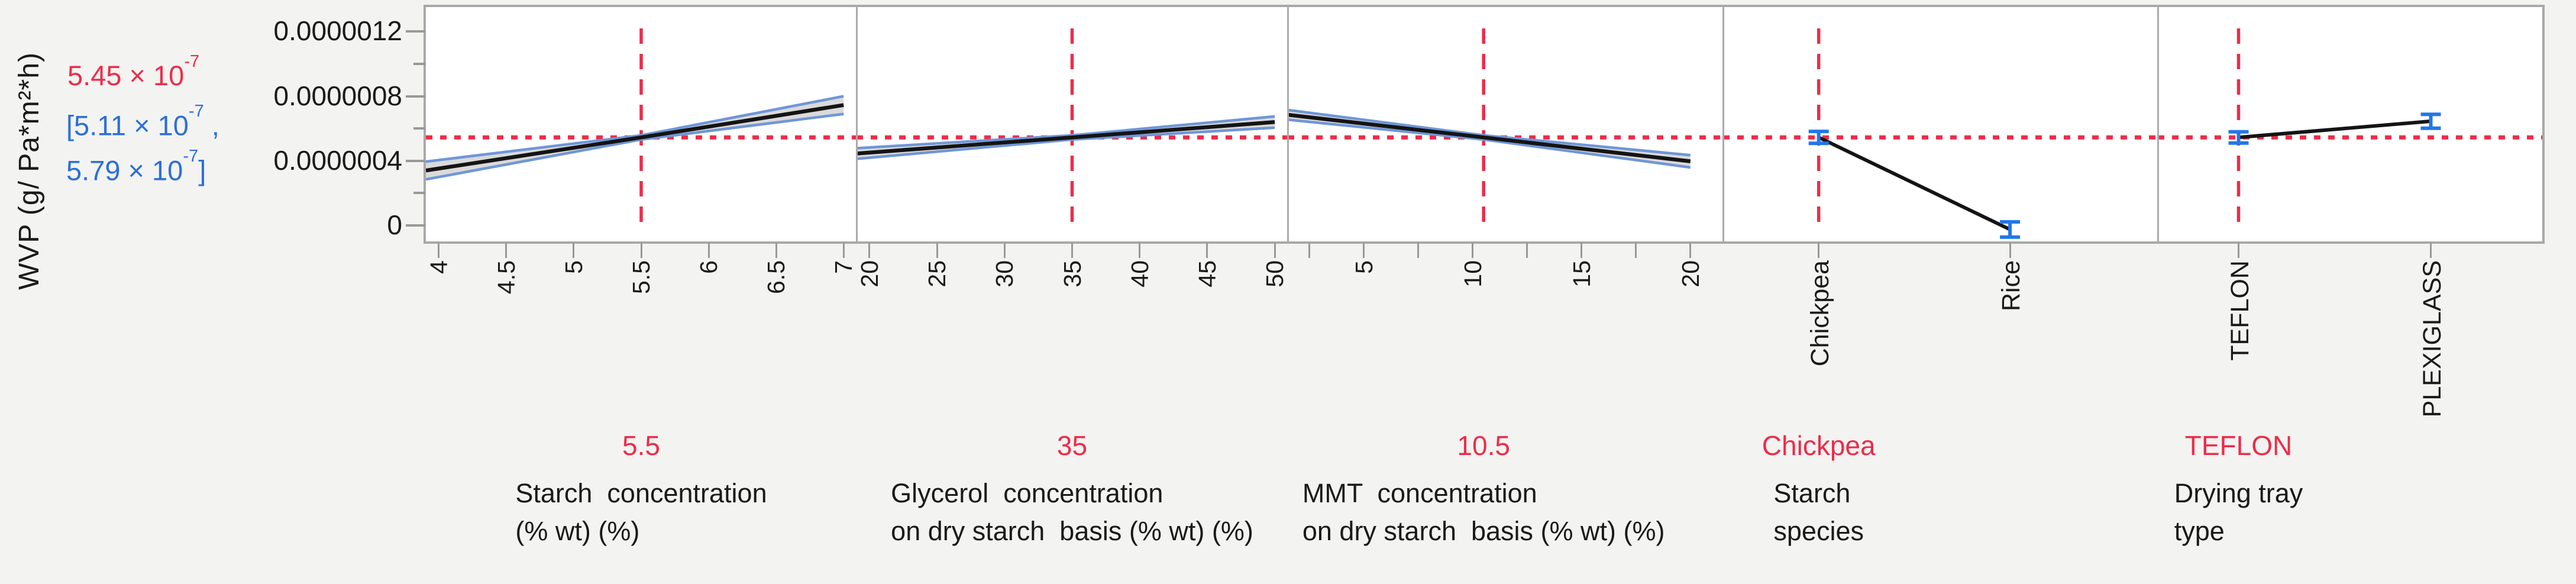 This screenshot has height=584, width=2576. What do you see at coordinates (2334, 129) in the screenshot?
I see `prediction-trace-drying-tray-type` at bounding box center [2334, 129].